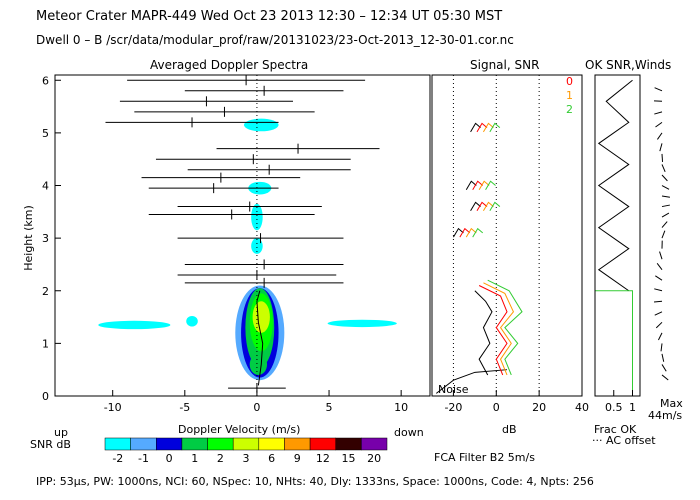 Image resolution: width=700 pixels, height=500 pixels. What do you see at coordinates (617, 235) in the screenshot?
I see `winds-frame` at bounding box center [617, 235].